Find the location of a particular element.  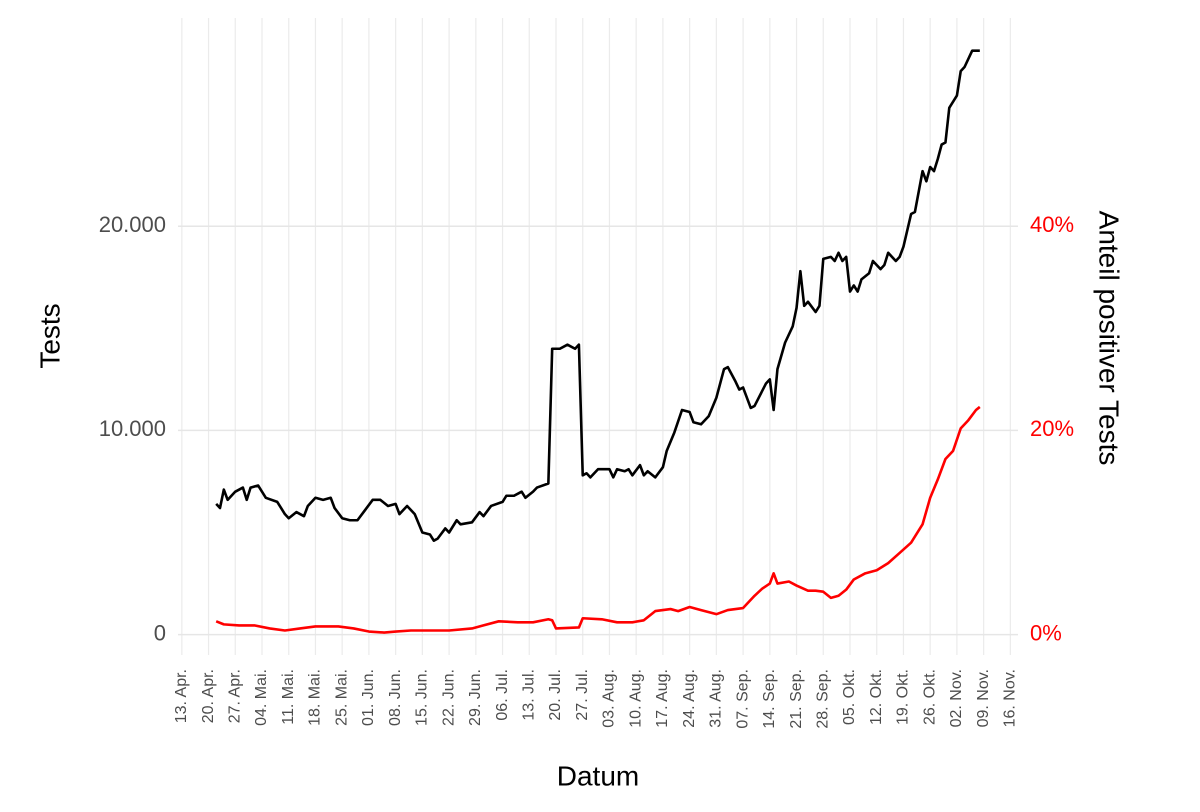

x-tick-label: 06. Jul. is located at coordinates (502, 695).